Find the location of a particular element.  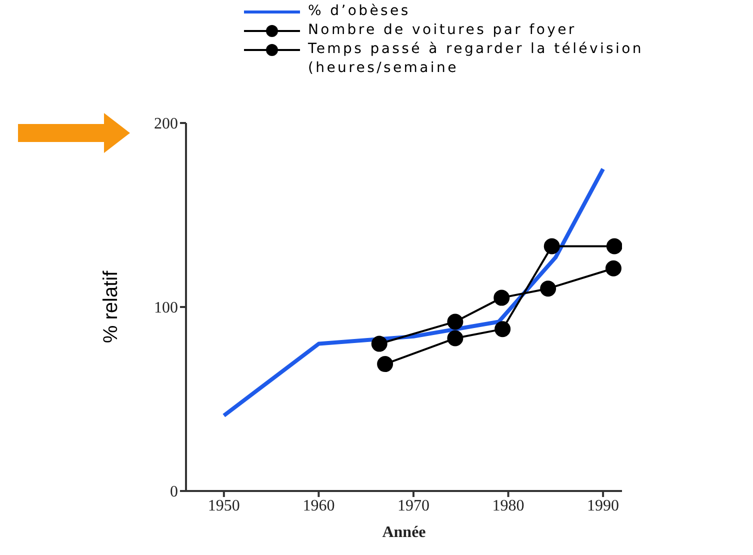

y-tick-label: 0 is located at coordinates (174, 492).